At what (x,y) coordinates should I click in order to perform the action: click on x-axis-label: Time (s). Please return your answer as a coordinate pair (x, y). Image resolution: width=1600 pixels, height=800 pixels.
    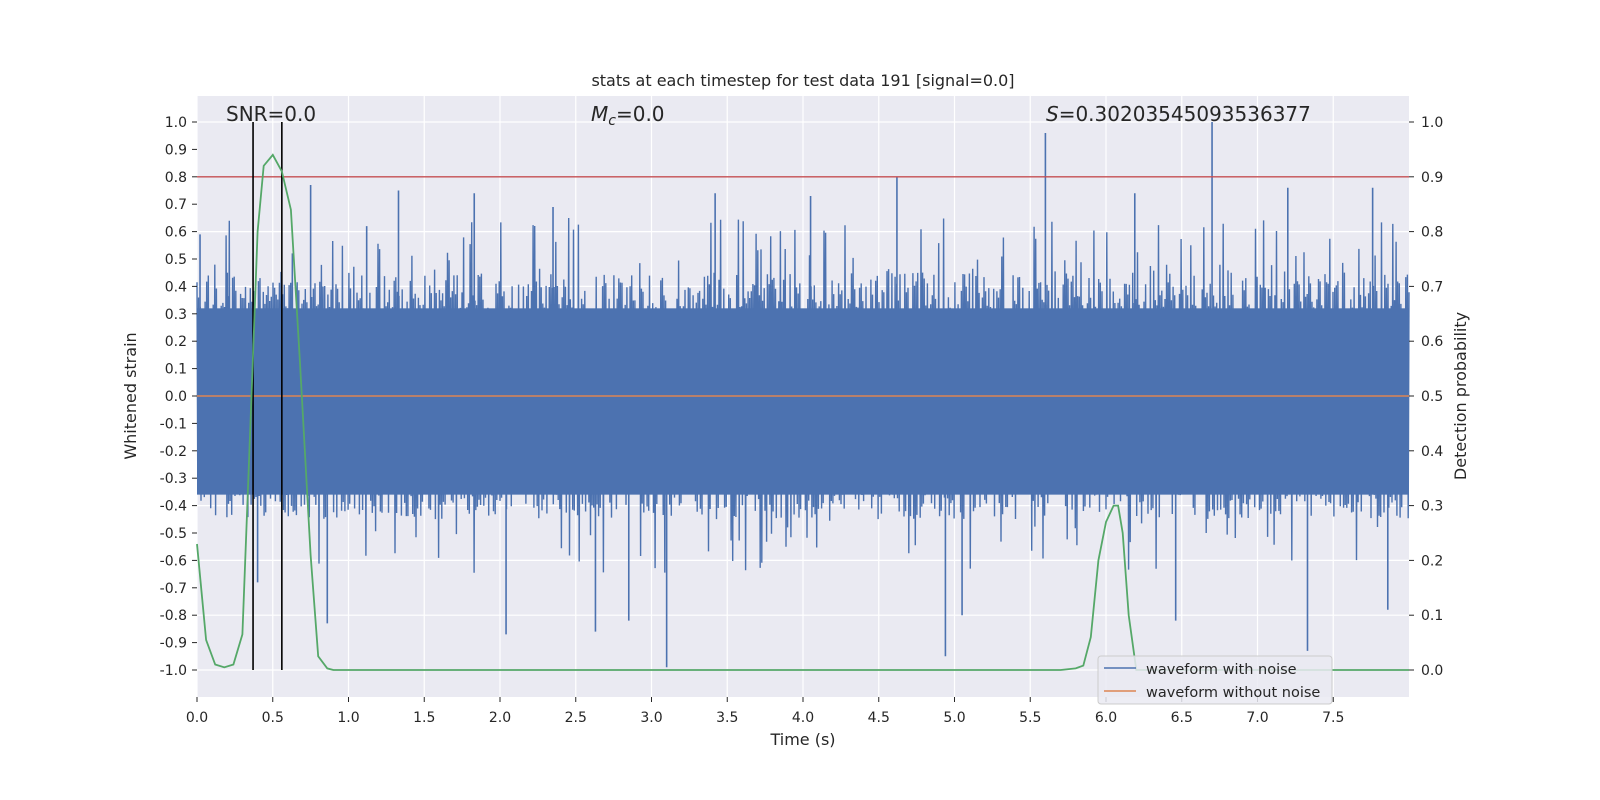
    Looking at the image, I should click on (802, 739).